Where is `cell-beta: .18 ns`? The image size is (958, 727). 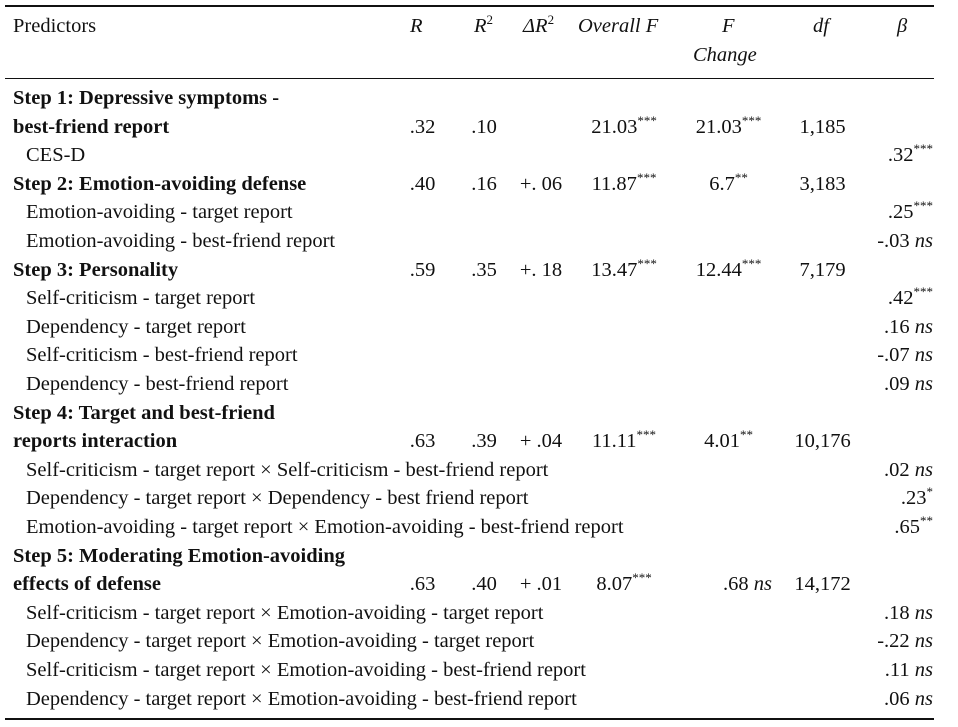
cell-beta: .18 ns is located at coordinates (896, 613).